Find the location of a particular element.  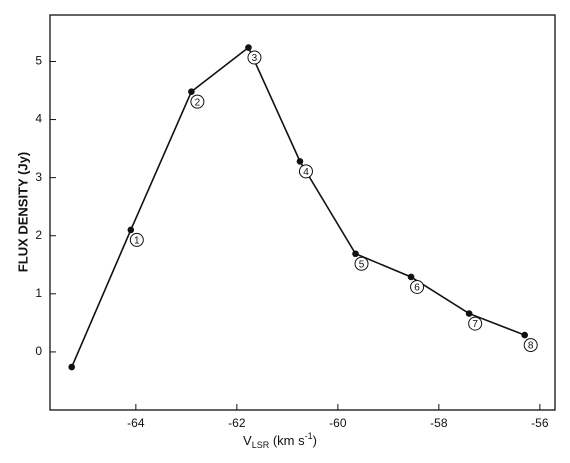

y-tick-label: 3 is located at coordinates (38, 177).